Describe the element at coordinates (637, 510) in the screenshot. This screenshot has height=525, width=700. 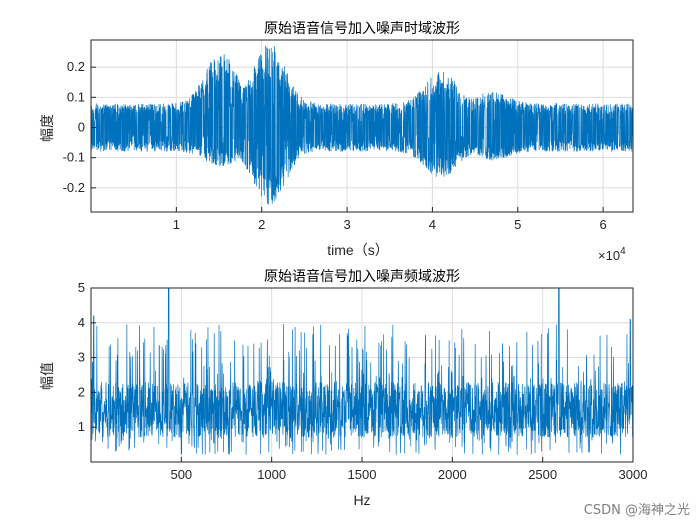
I see `watermark: CSDN @海神之光` at that location.